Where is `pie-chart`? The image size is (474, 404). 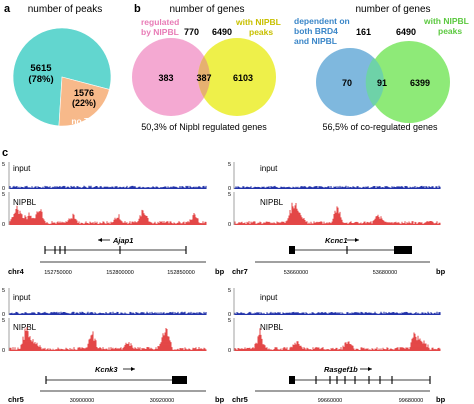
pie-chart is located at coordinates (62, 77).